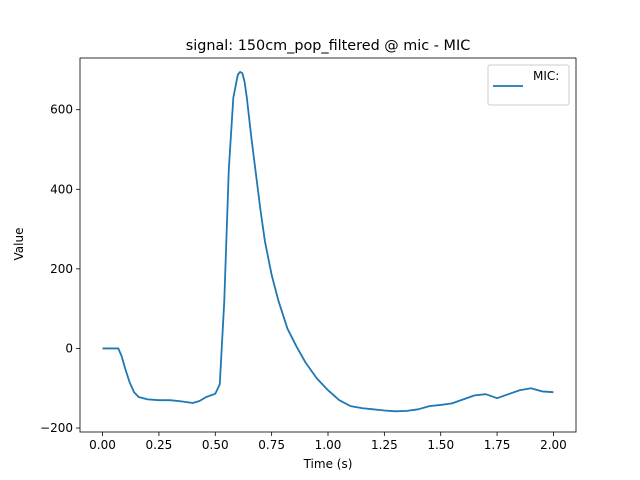  What do you see at coordinates (271, 445) in the screenshot?
I see `x-tick-label: 0.75` at bounding box center [271, 445].